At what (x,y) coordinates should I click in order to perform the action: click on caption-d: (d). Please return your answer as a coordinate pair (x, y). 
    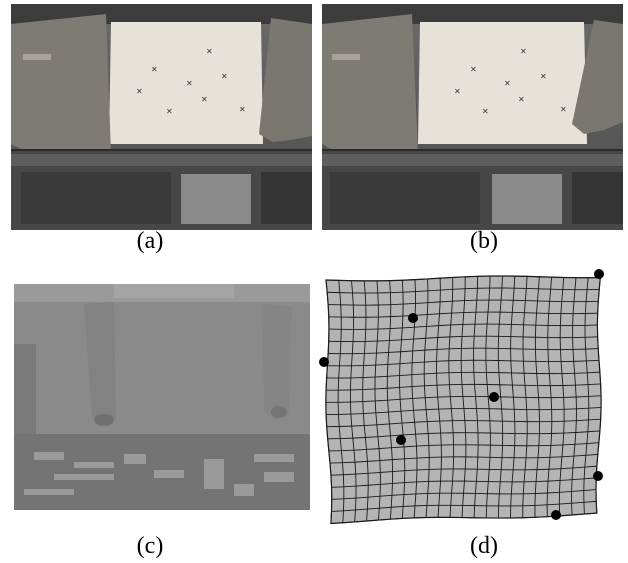
    Looking at the image, I should click on (484, 546).